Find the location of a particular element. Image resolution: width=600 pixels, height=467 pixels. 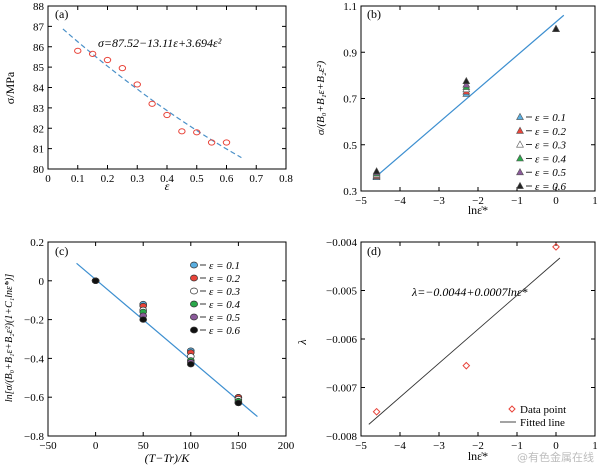

x-tick-label: 1 is located at coordinates (595, 201).